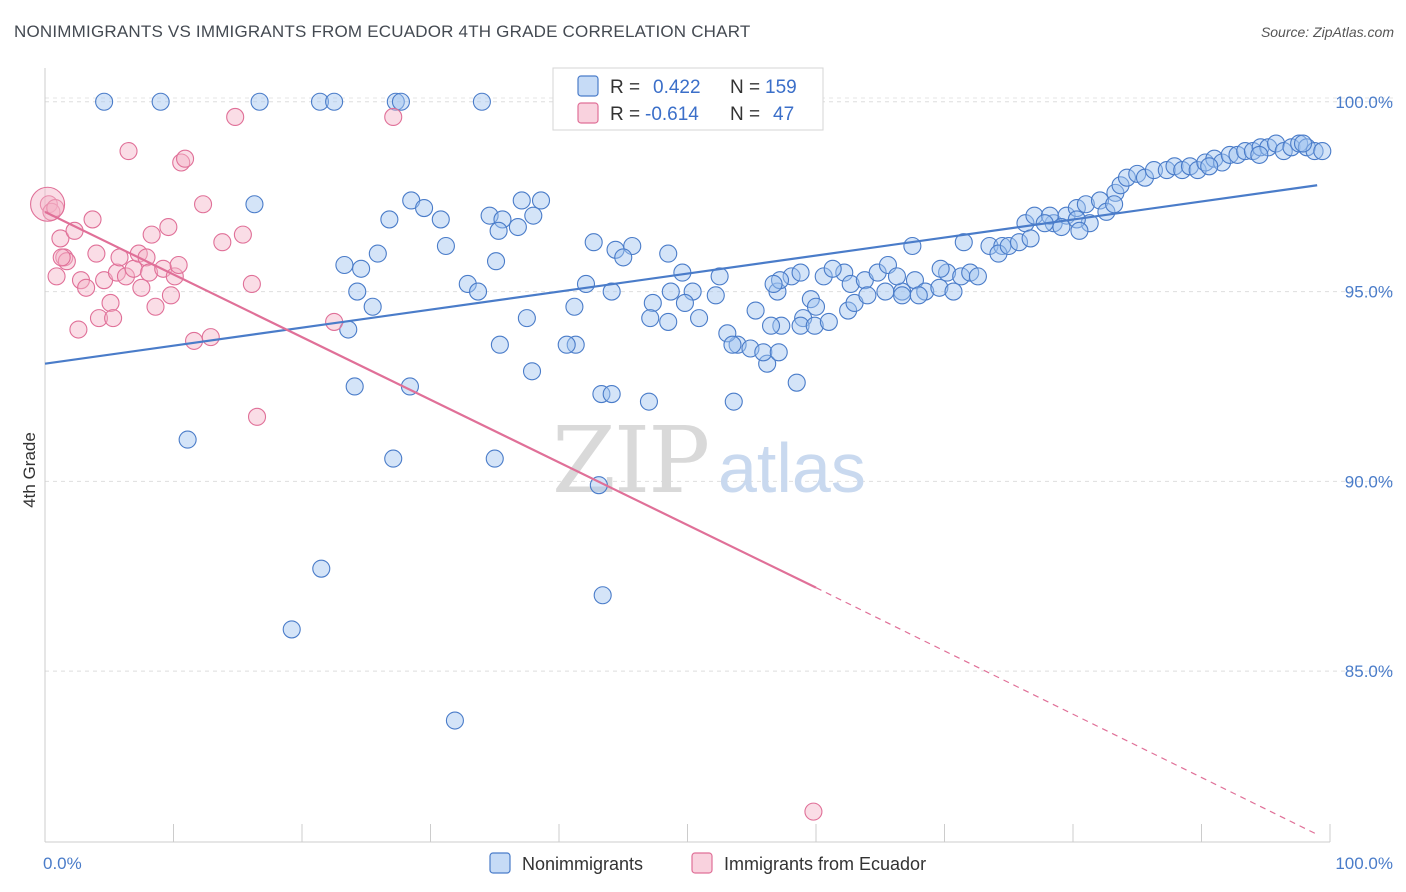 The height and width of the screenshot is (892, 1406). I want to click on legend-r-value-2: -0.614, so click(672, 114).